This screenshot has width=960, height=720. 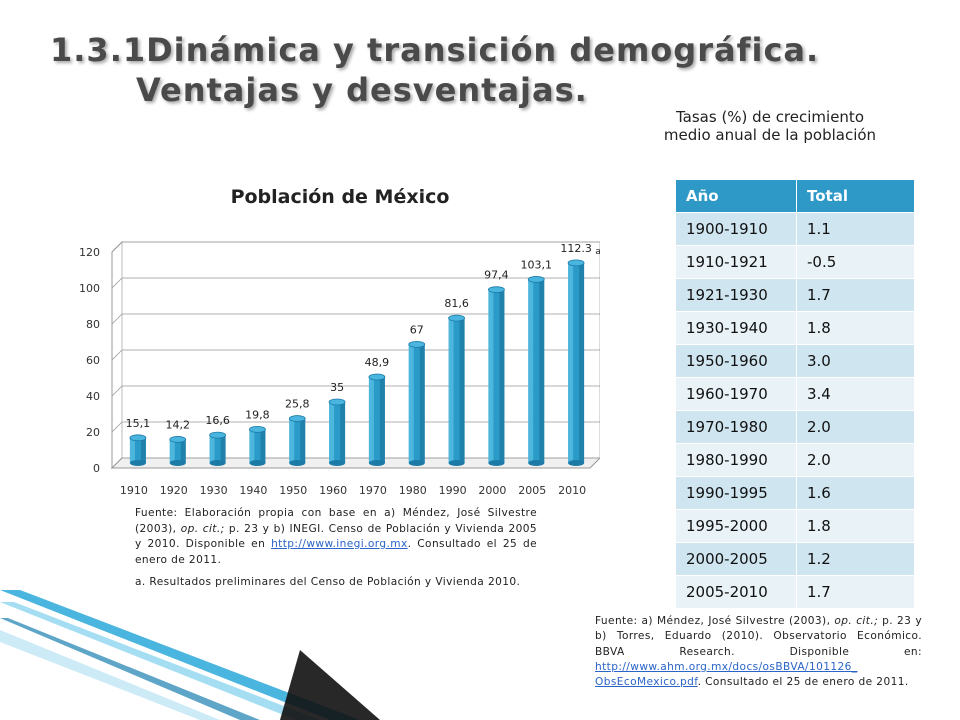 I want to click on data-label: 112.3, so click(x=576, y=248).